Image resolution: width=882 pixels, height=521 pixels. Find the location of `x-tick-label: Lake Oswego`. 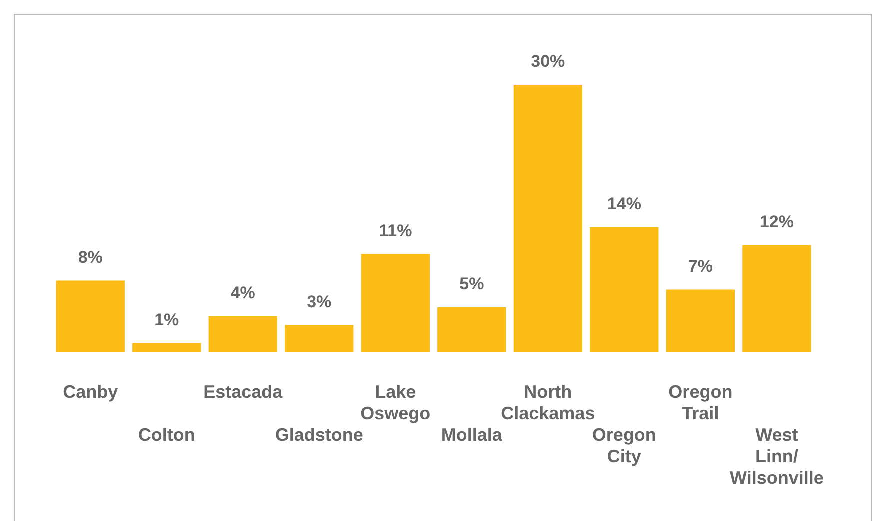

x-tick-label: Lake Oswego is located at coordinates (395, 403).